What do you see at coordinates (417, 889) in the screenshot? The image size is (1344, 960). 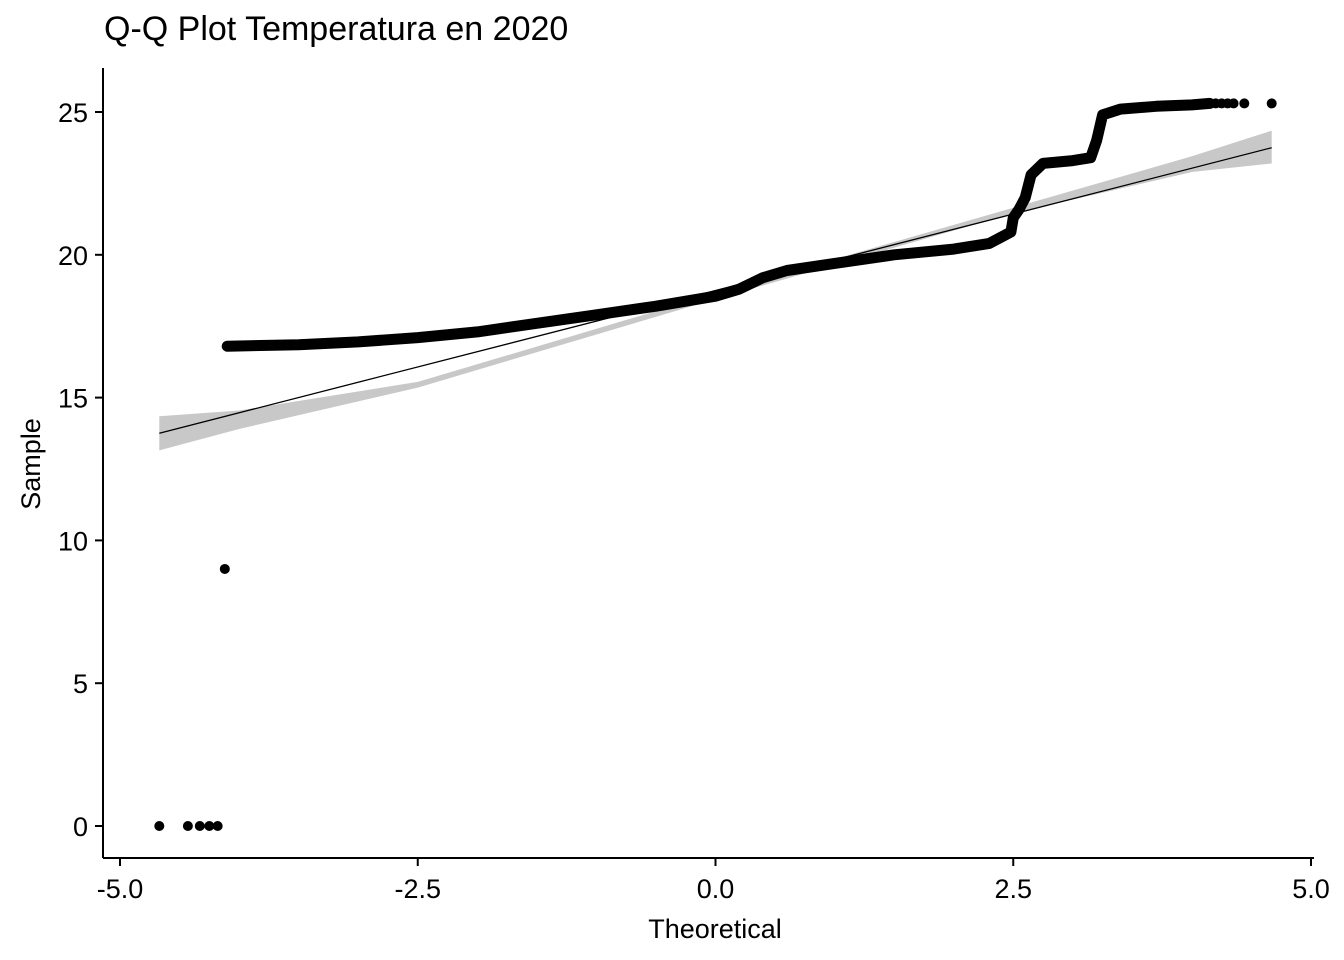 I see `x-tick-label: -2.5` at bounding box center [417, 889].